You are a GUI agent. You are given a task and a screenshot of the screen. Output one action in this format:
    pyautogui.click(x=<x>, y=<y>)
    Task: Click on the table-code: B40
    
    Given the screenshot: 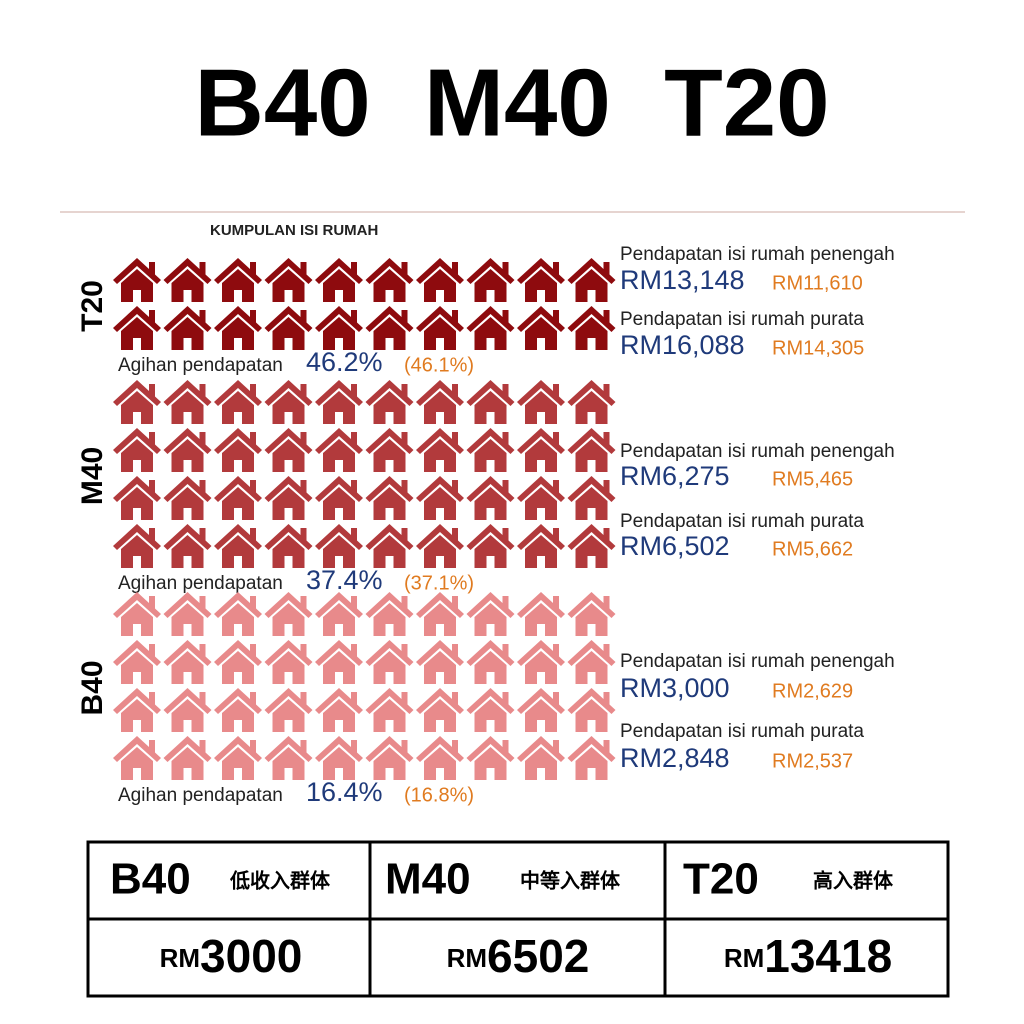 What is the action you would take?
    pyautogui.click(x=150, y=879)
    